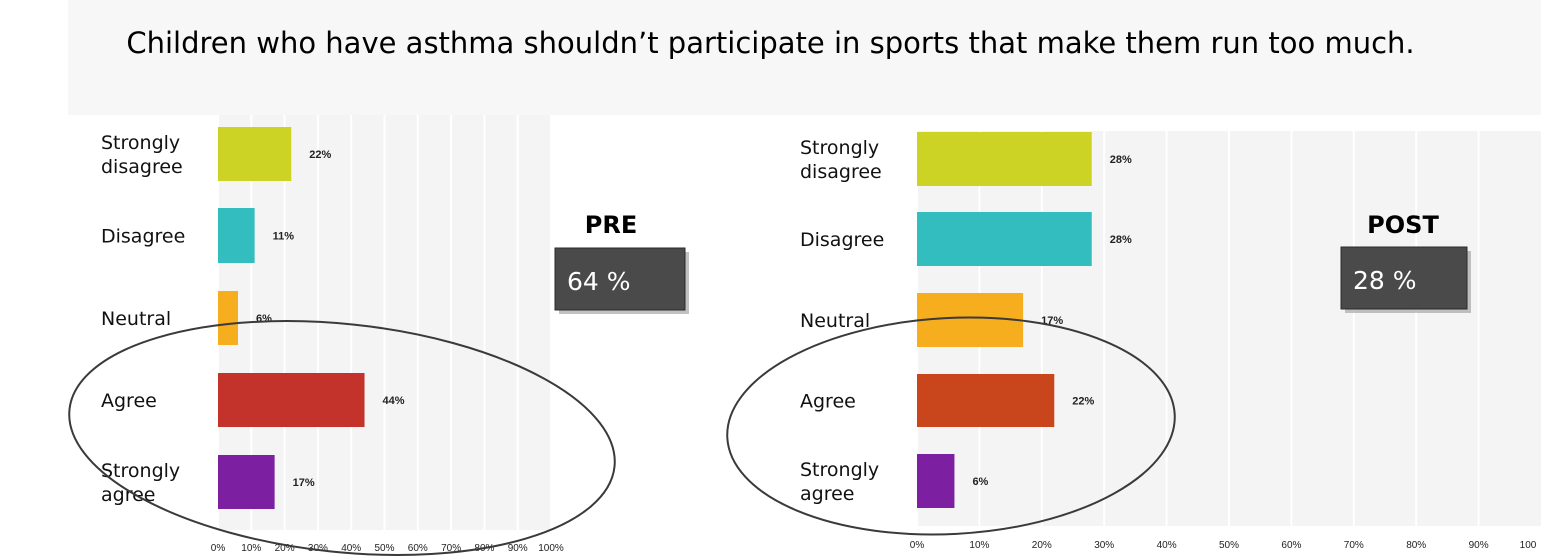  What do you see at coordinates (1479, 545) in the screenshot?
I see `post-x-tick-label: 90%` at bounding box center [1479, 545].